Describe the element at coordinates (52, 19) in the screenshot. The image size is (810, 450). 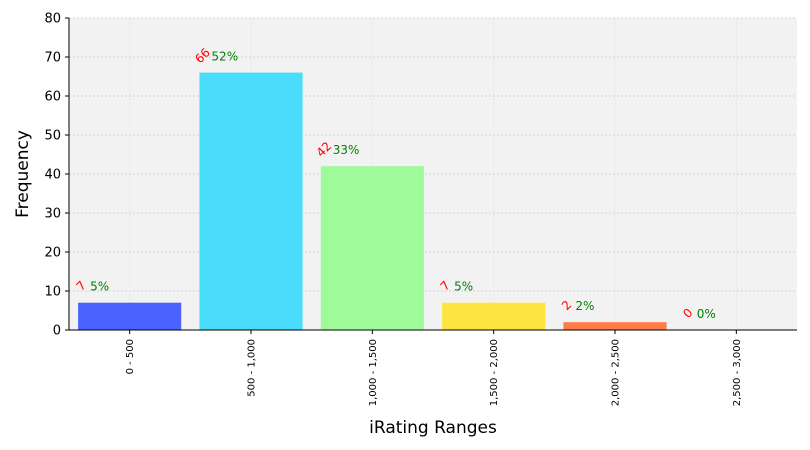
I see `y-tick-label: 80` at that location.